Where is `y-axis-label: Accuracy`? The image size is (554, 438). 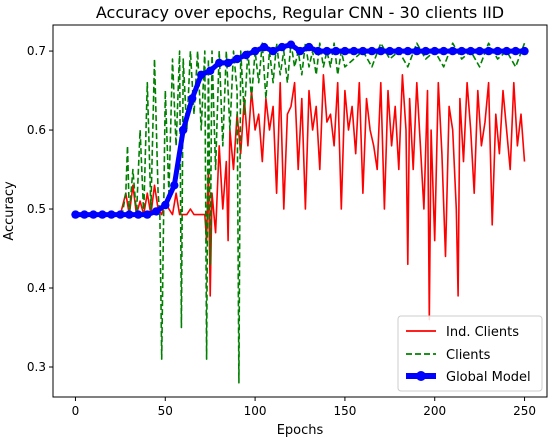 y-axis-label: Accuracy is located at coordinates (9, 211).